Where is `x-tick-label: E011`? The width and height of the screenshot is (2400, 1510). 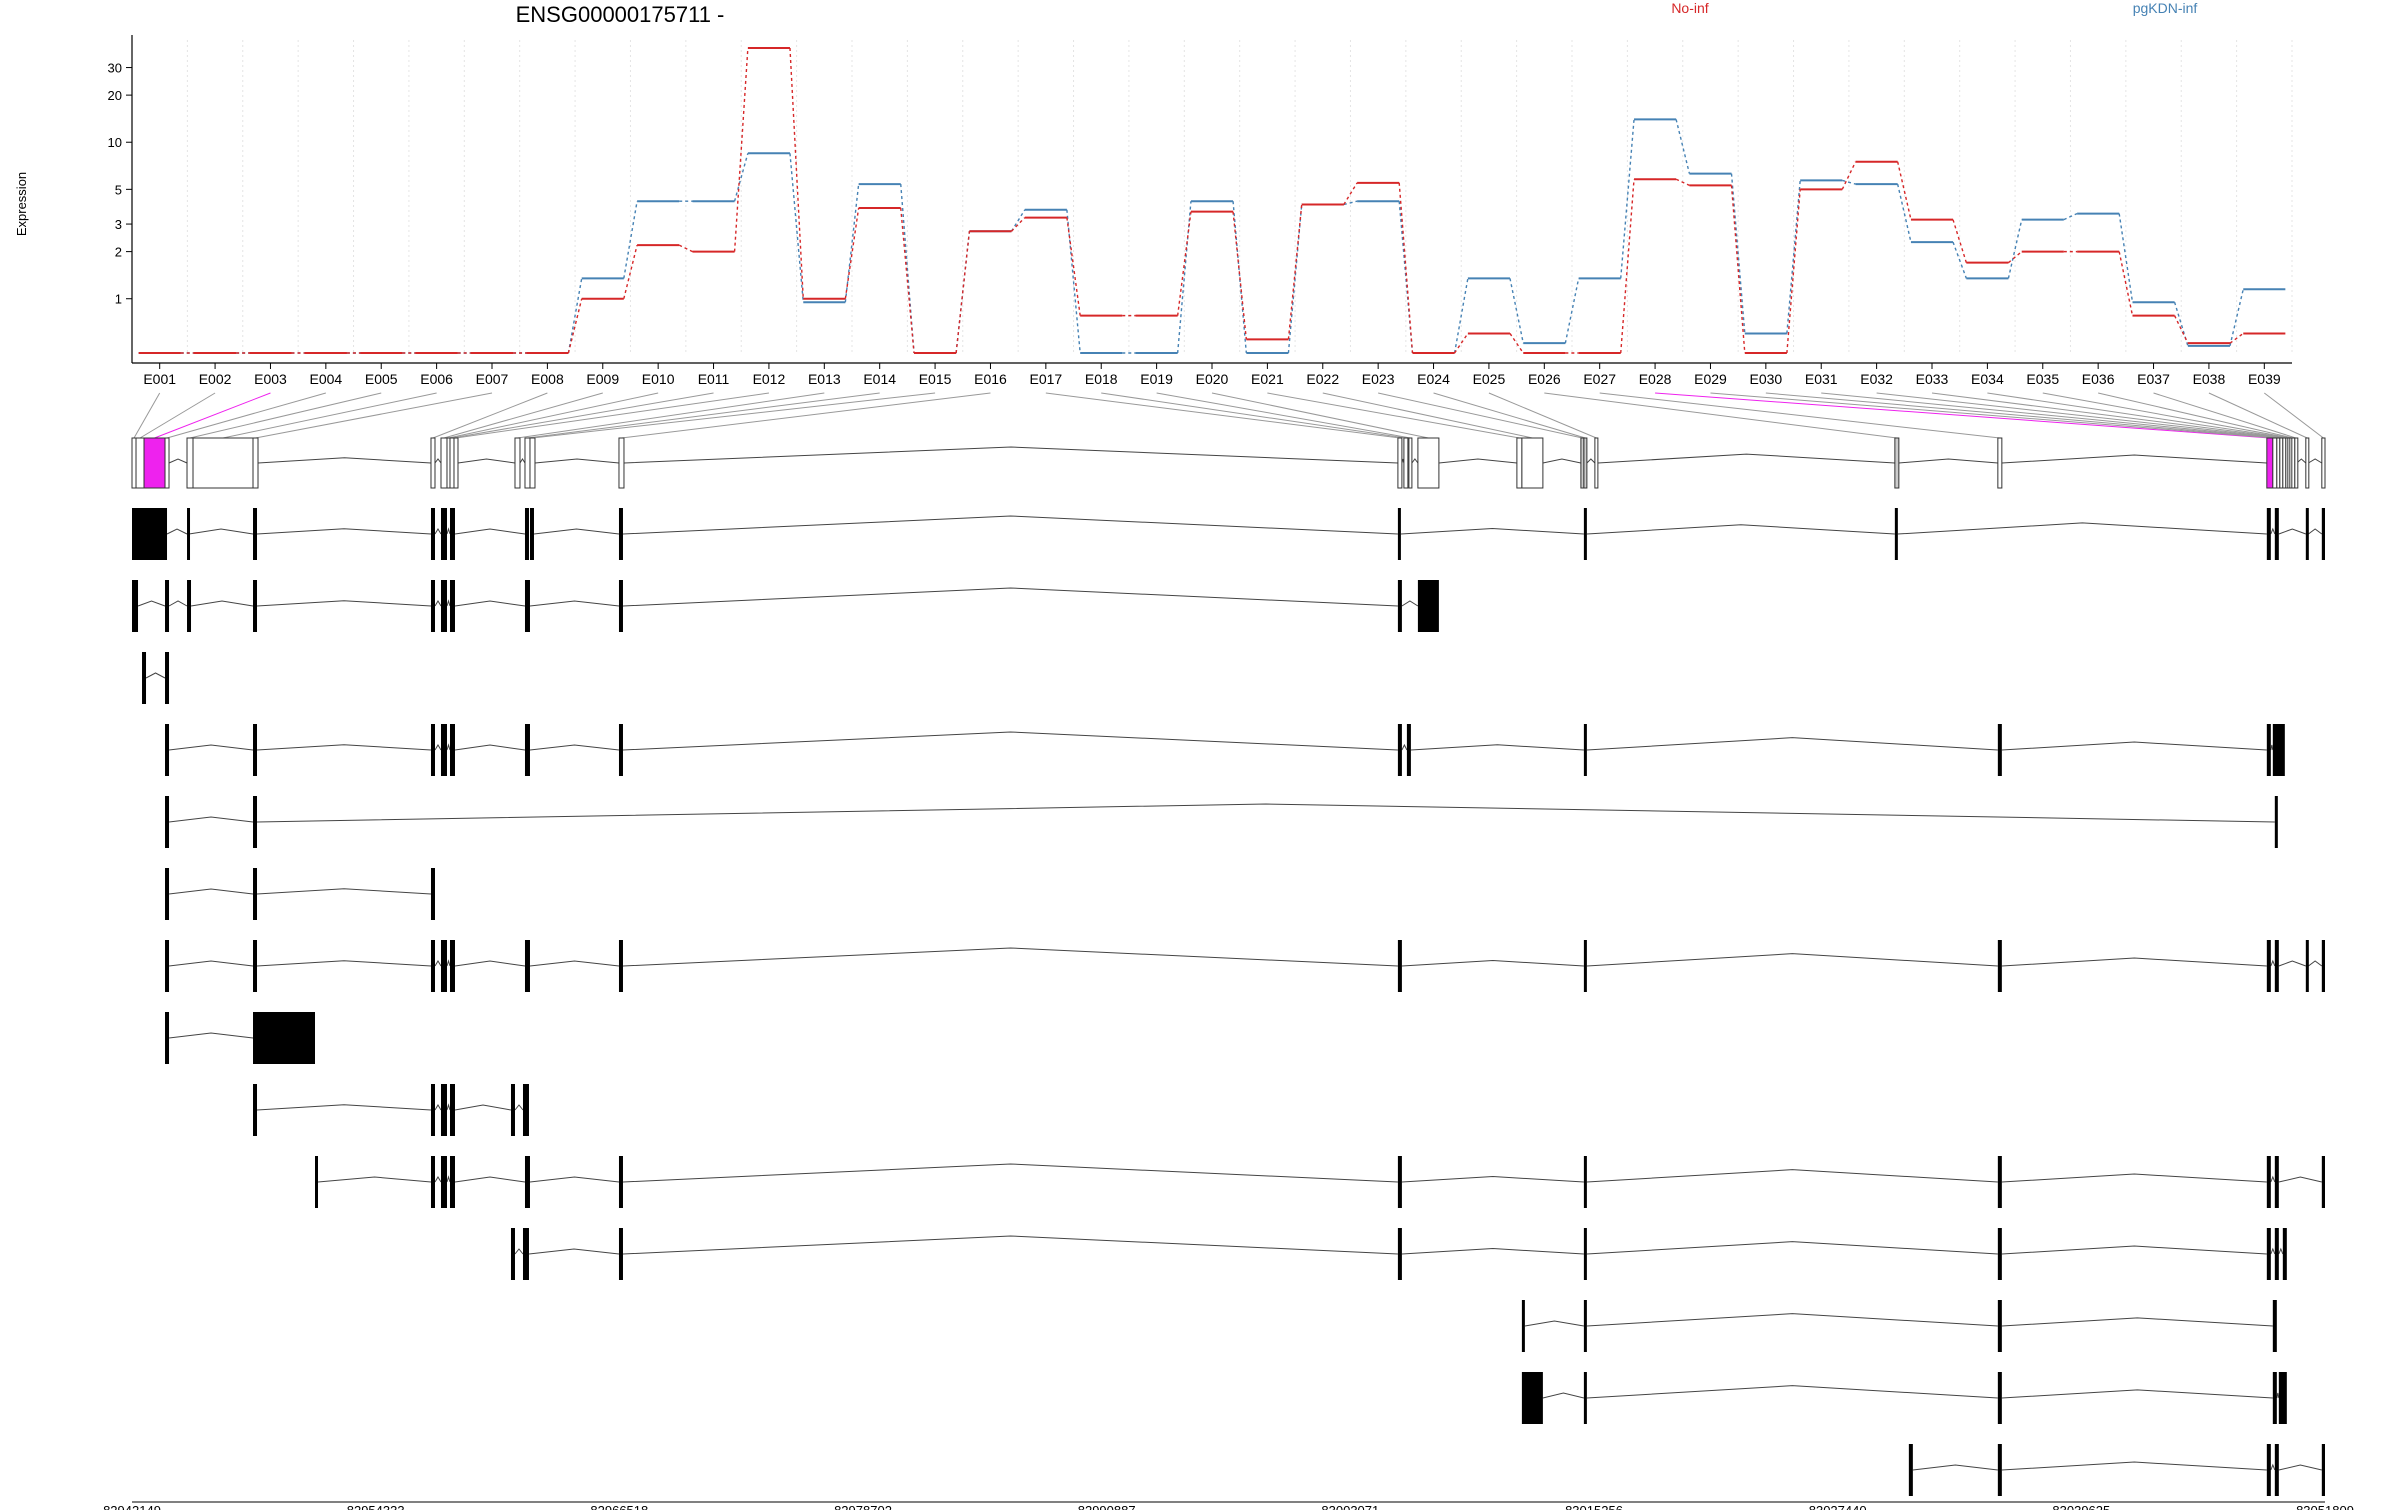 x-tick-label: E011 is located at coordinates (714, 379).